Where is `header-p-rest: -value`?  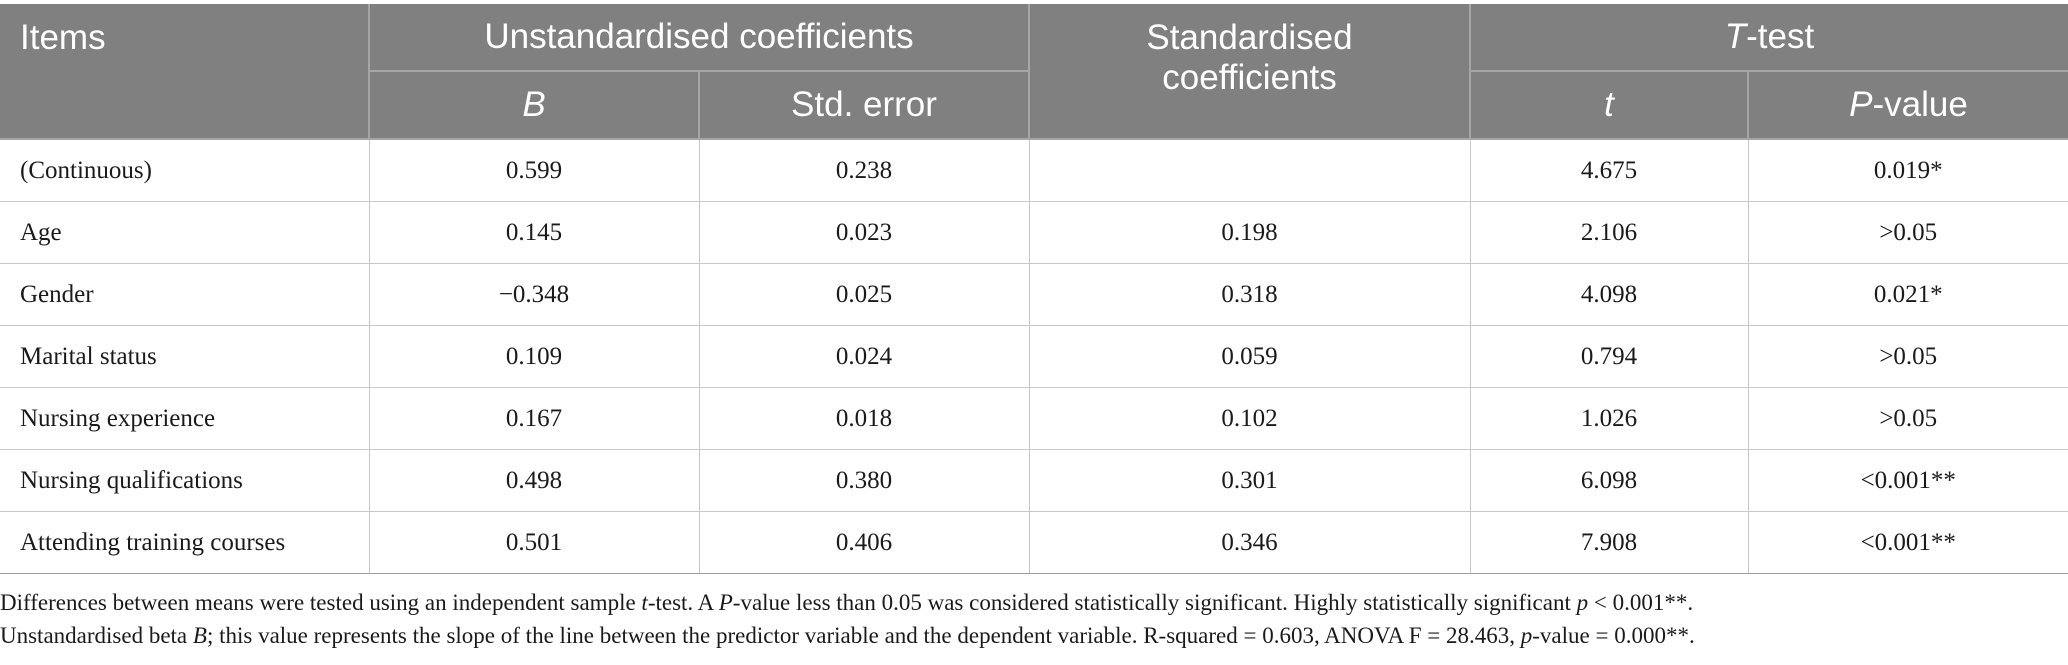
header-p-rest: -value is located at coordinates (1920, 104).